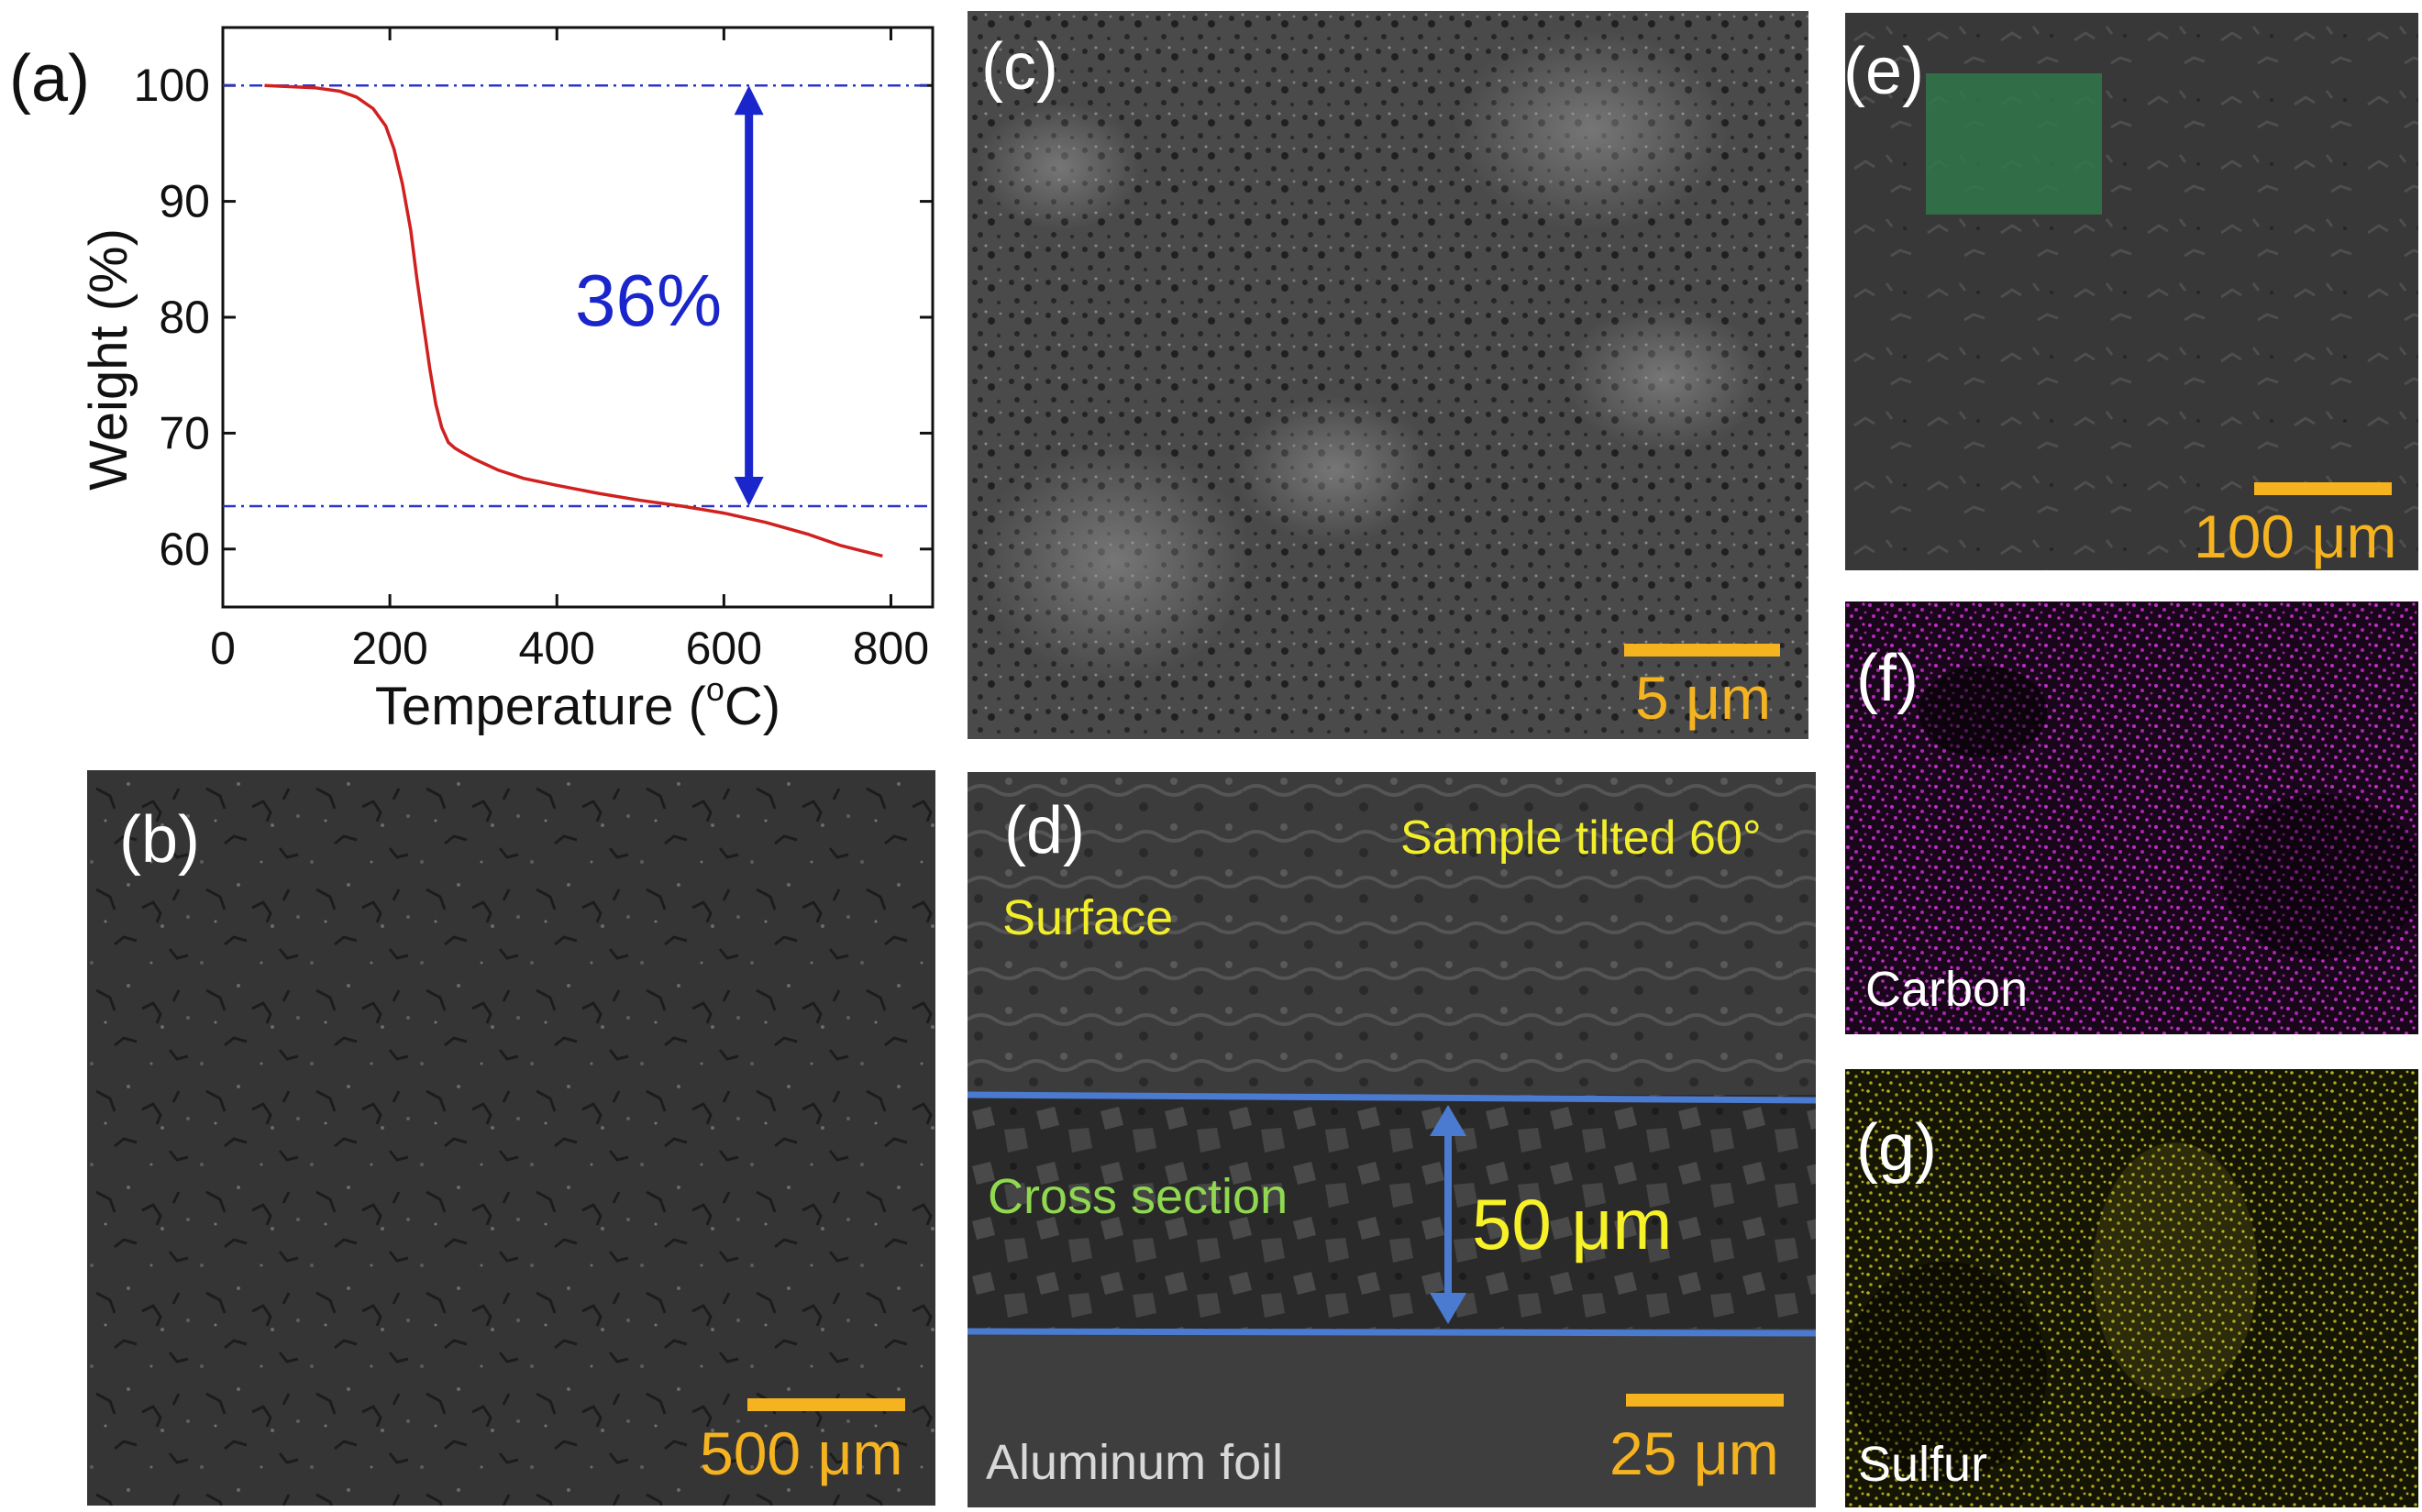 This screenshot has width=2422, height=1512. I want to click on panel-e-label: (e), so click(1884, 71).